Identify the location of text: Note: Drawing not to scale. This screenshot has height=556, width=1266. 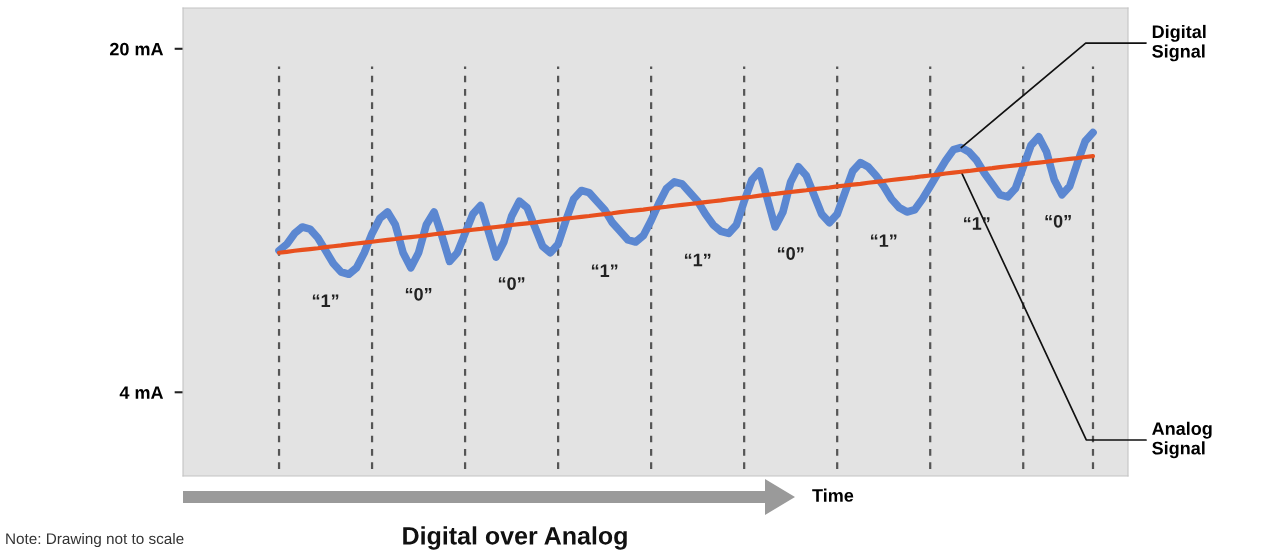
(95, 540).